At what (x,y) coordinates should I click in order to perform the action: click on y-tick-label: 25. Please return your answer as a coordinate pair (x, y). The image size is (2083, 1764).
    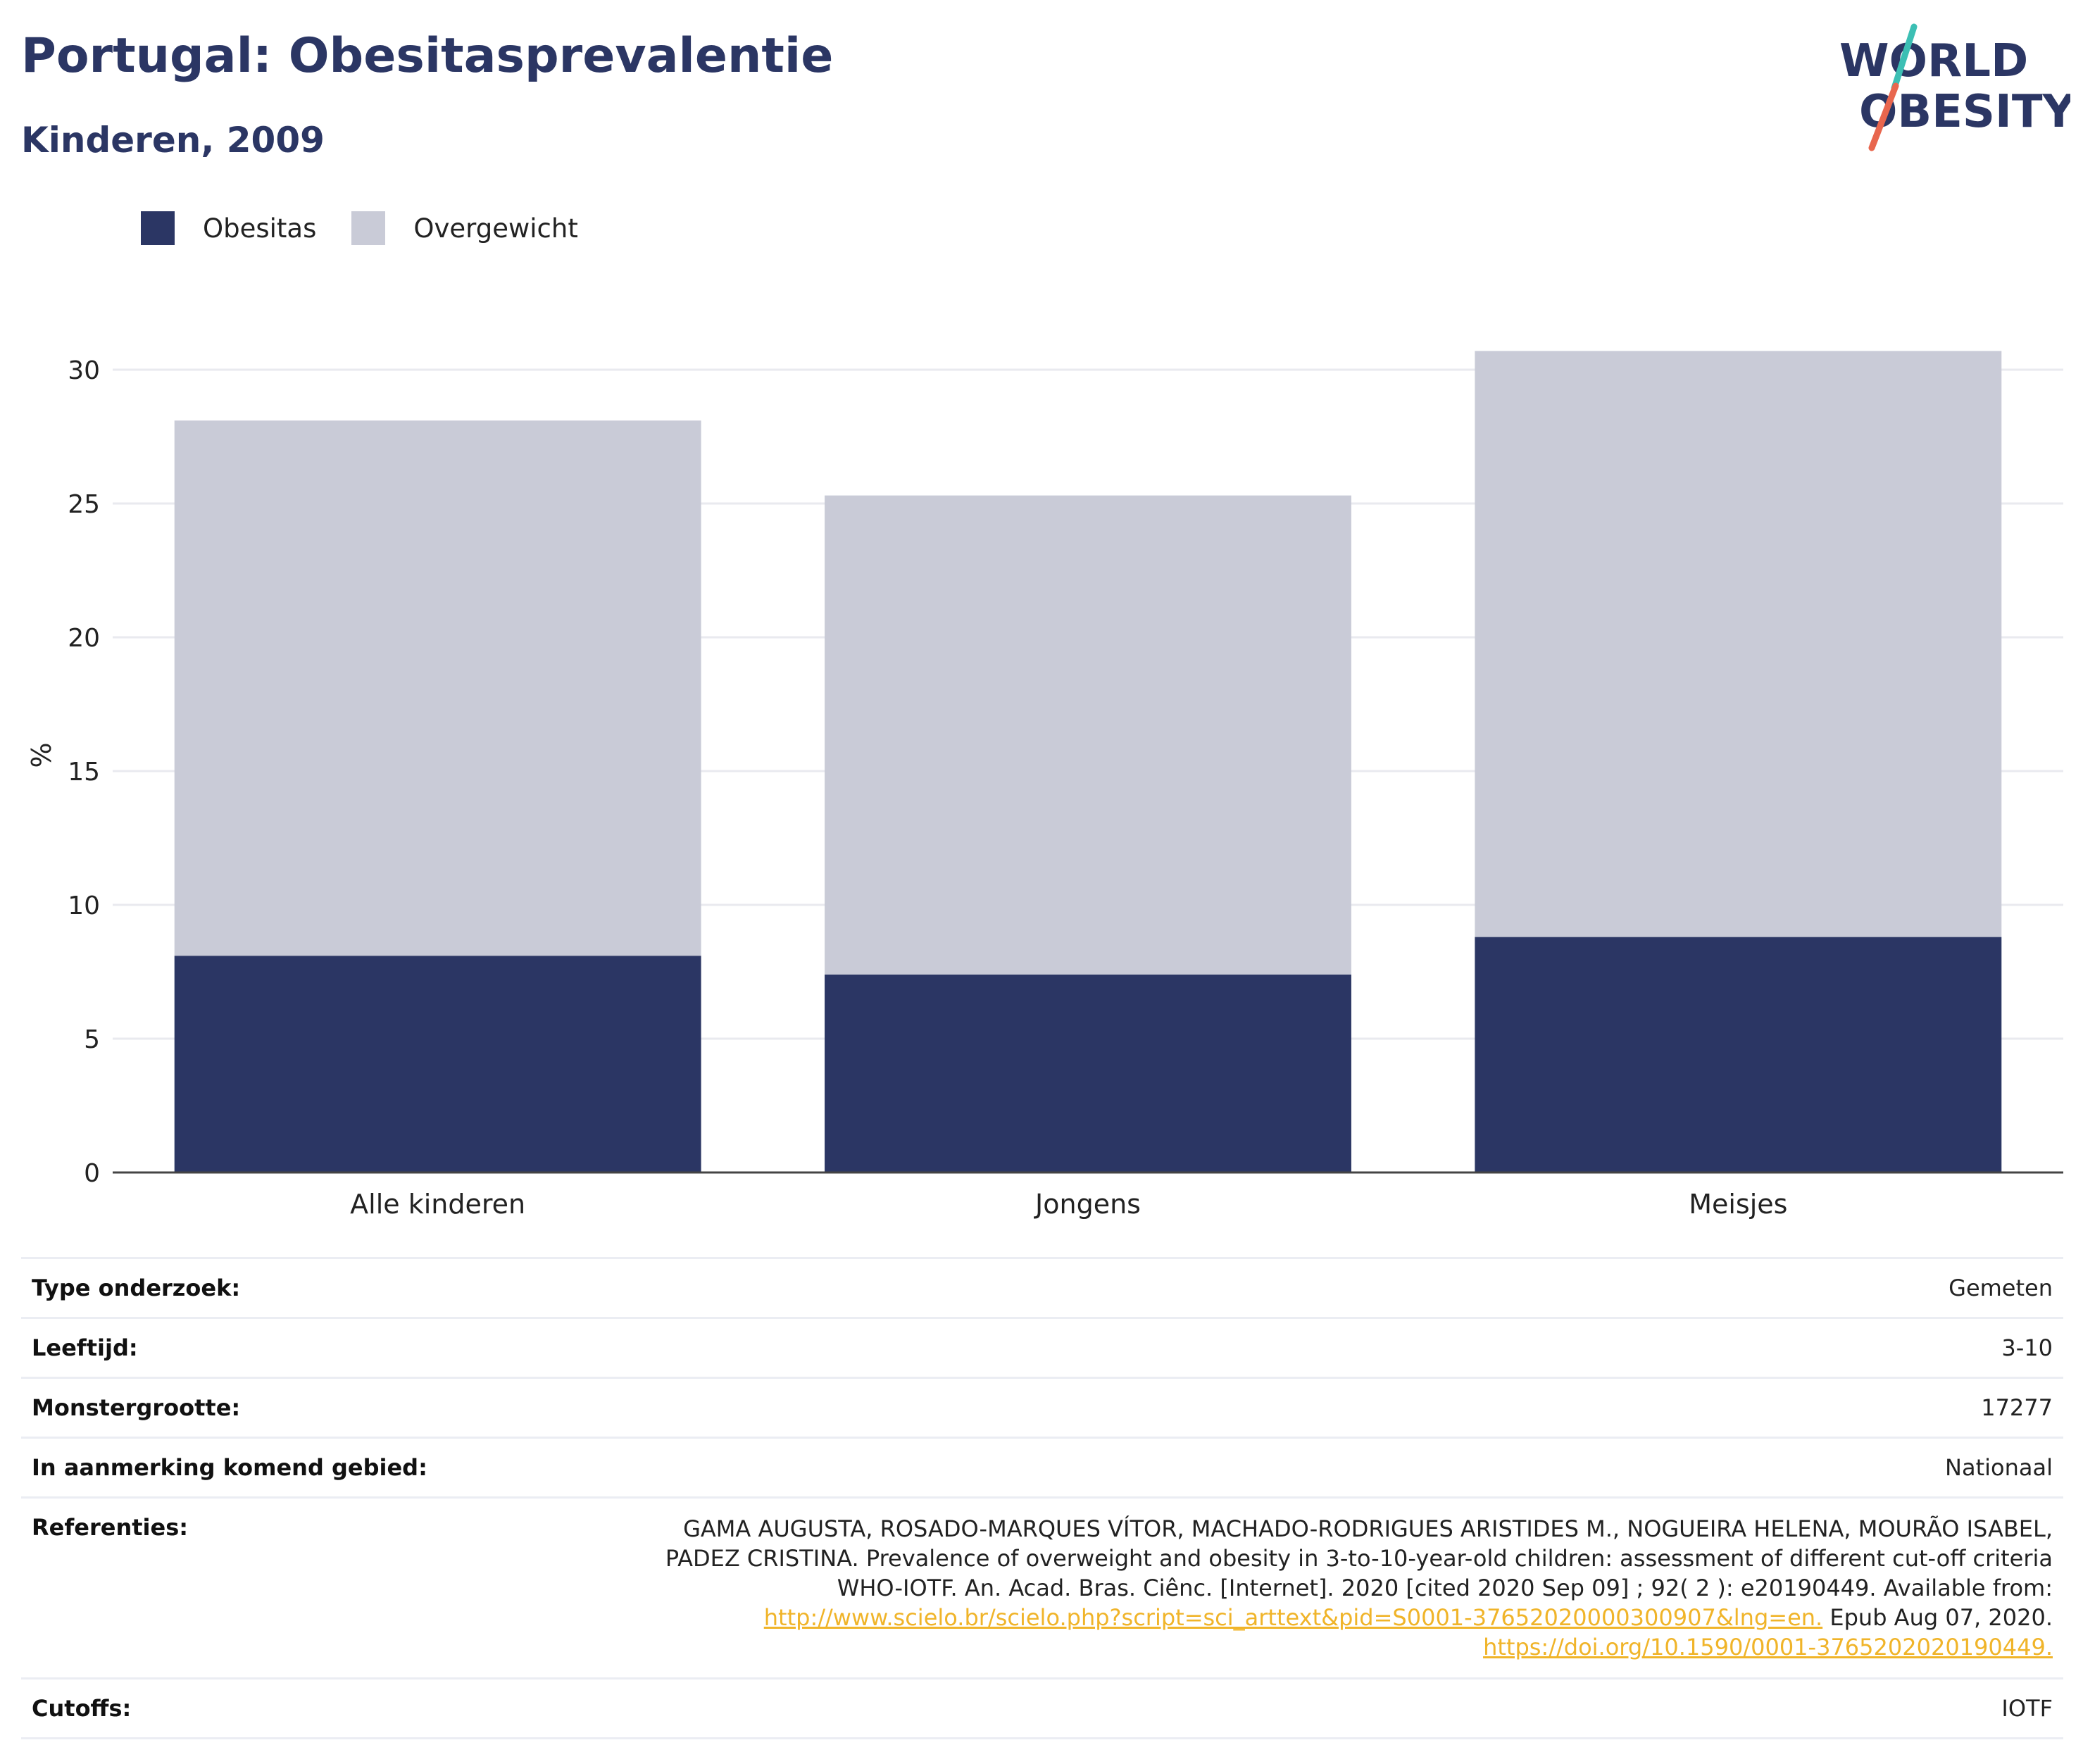
    Looking at the image, I should click on (84, 504).